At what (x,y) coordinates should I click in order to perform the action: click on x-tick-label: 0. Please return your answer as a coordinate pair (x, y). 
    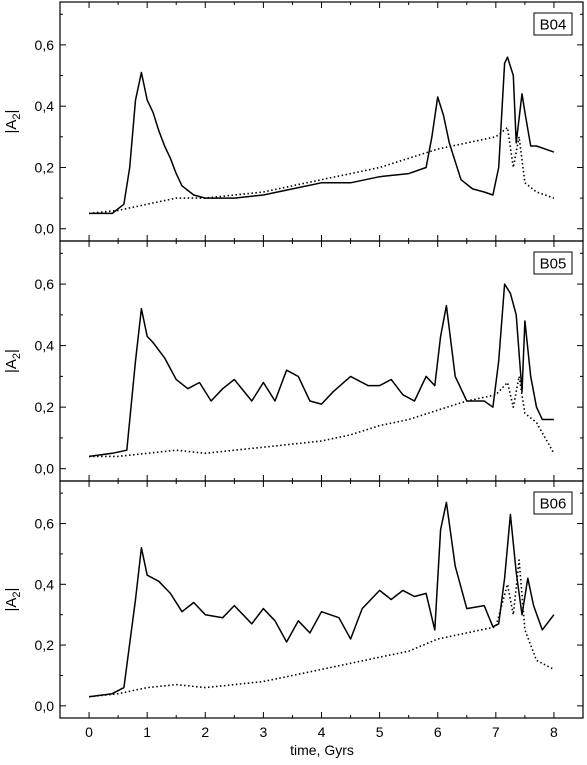
    Looking at the image, I should click on (89, 732).